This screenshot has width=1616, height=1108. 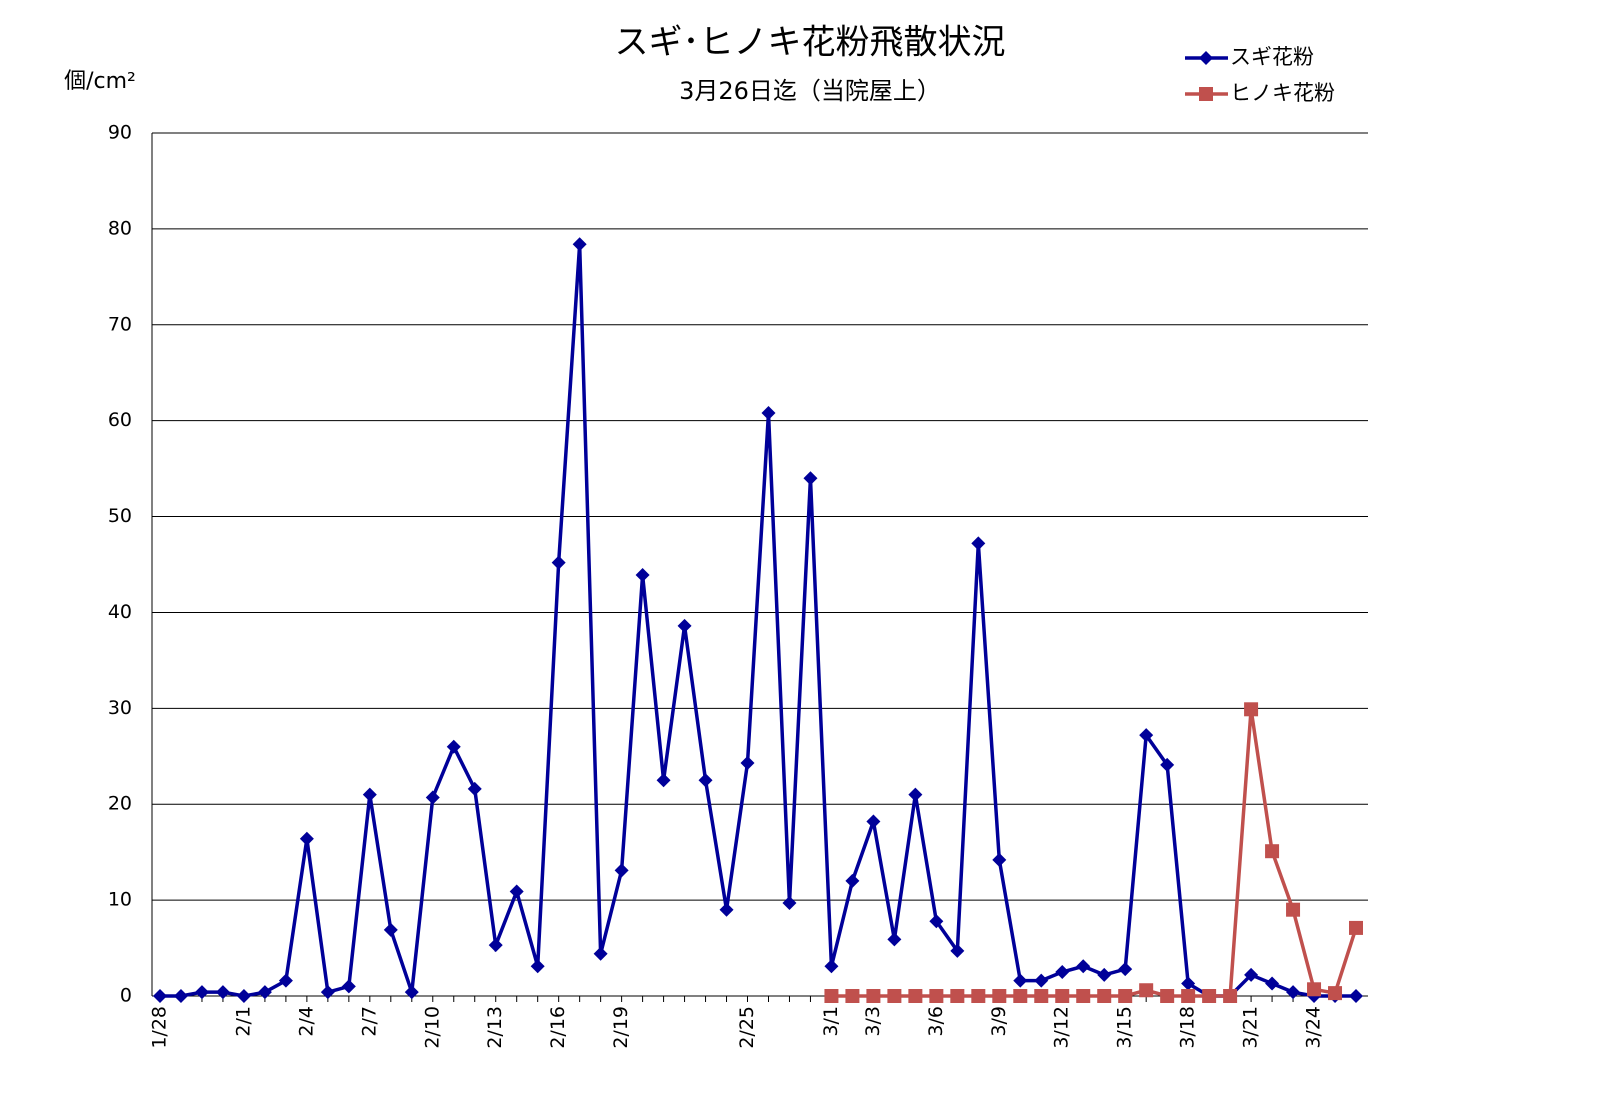 What do you see at coordinates (1062, 1027) in the screenshot?
I see `x-tick-label: 3/12` at bounding box center [1062, 1027].